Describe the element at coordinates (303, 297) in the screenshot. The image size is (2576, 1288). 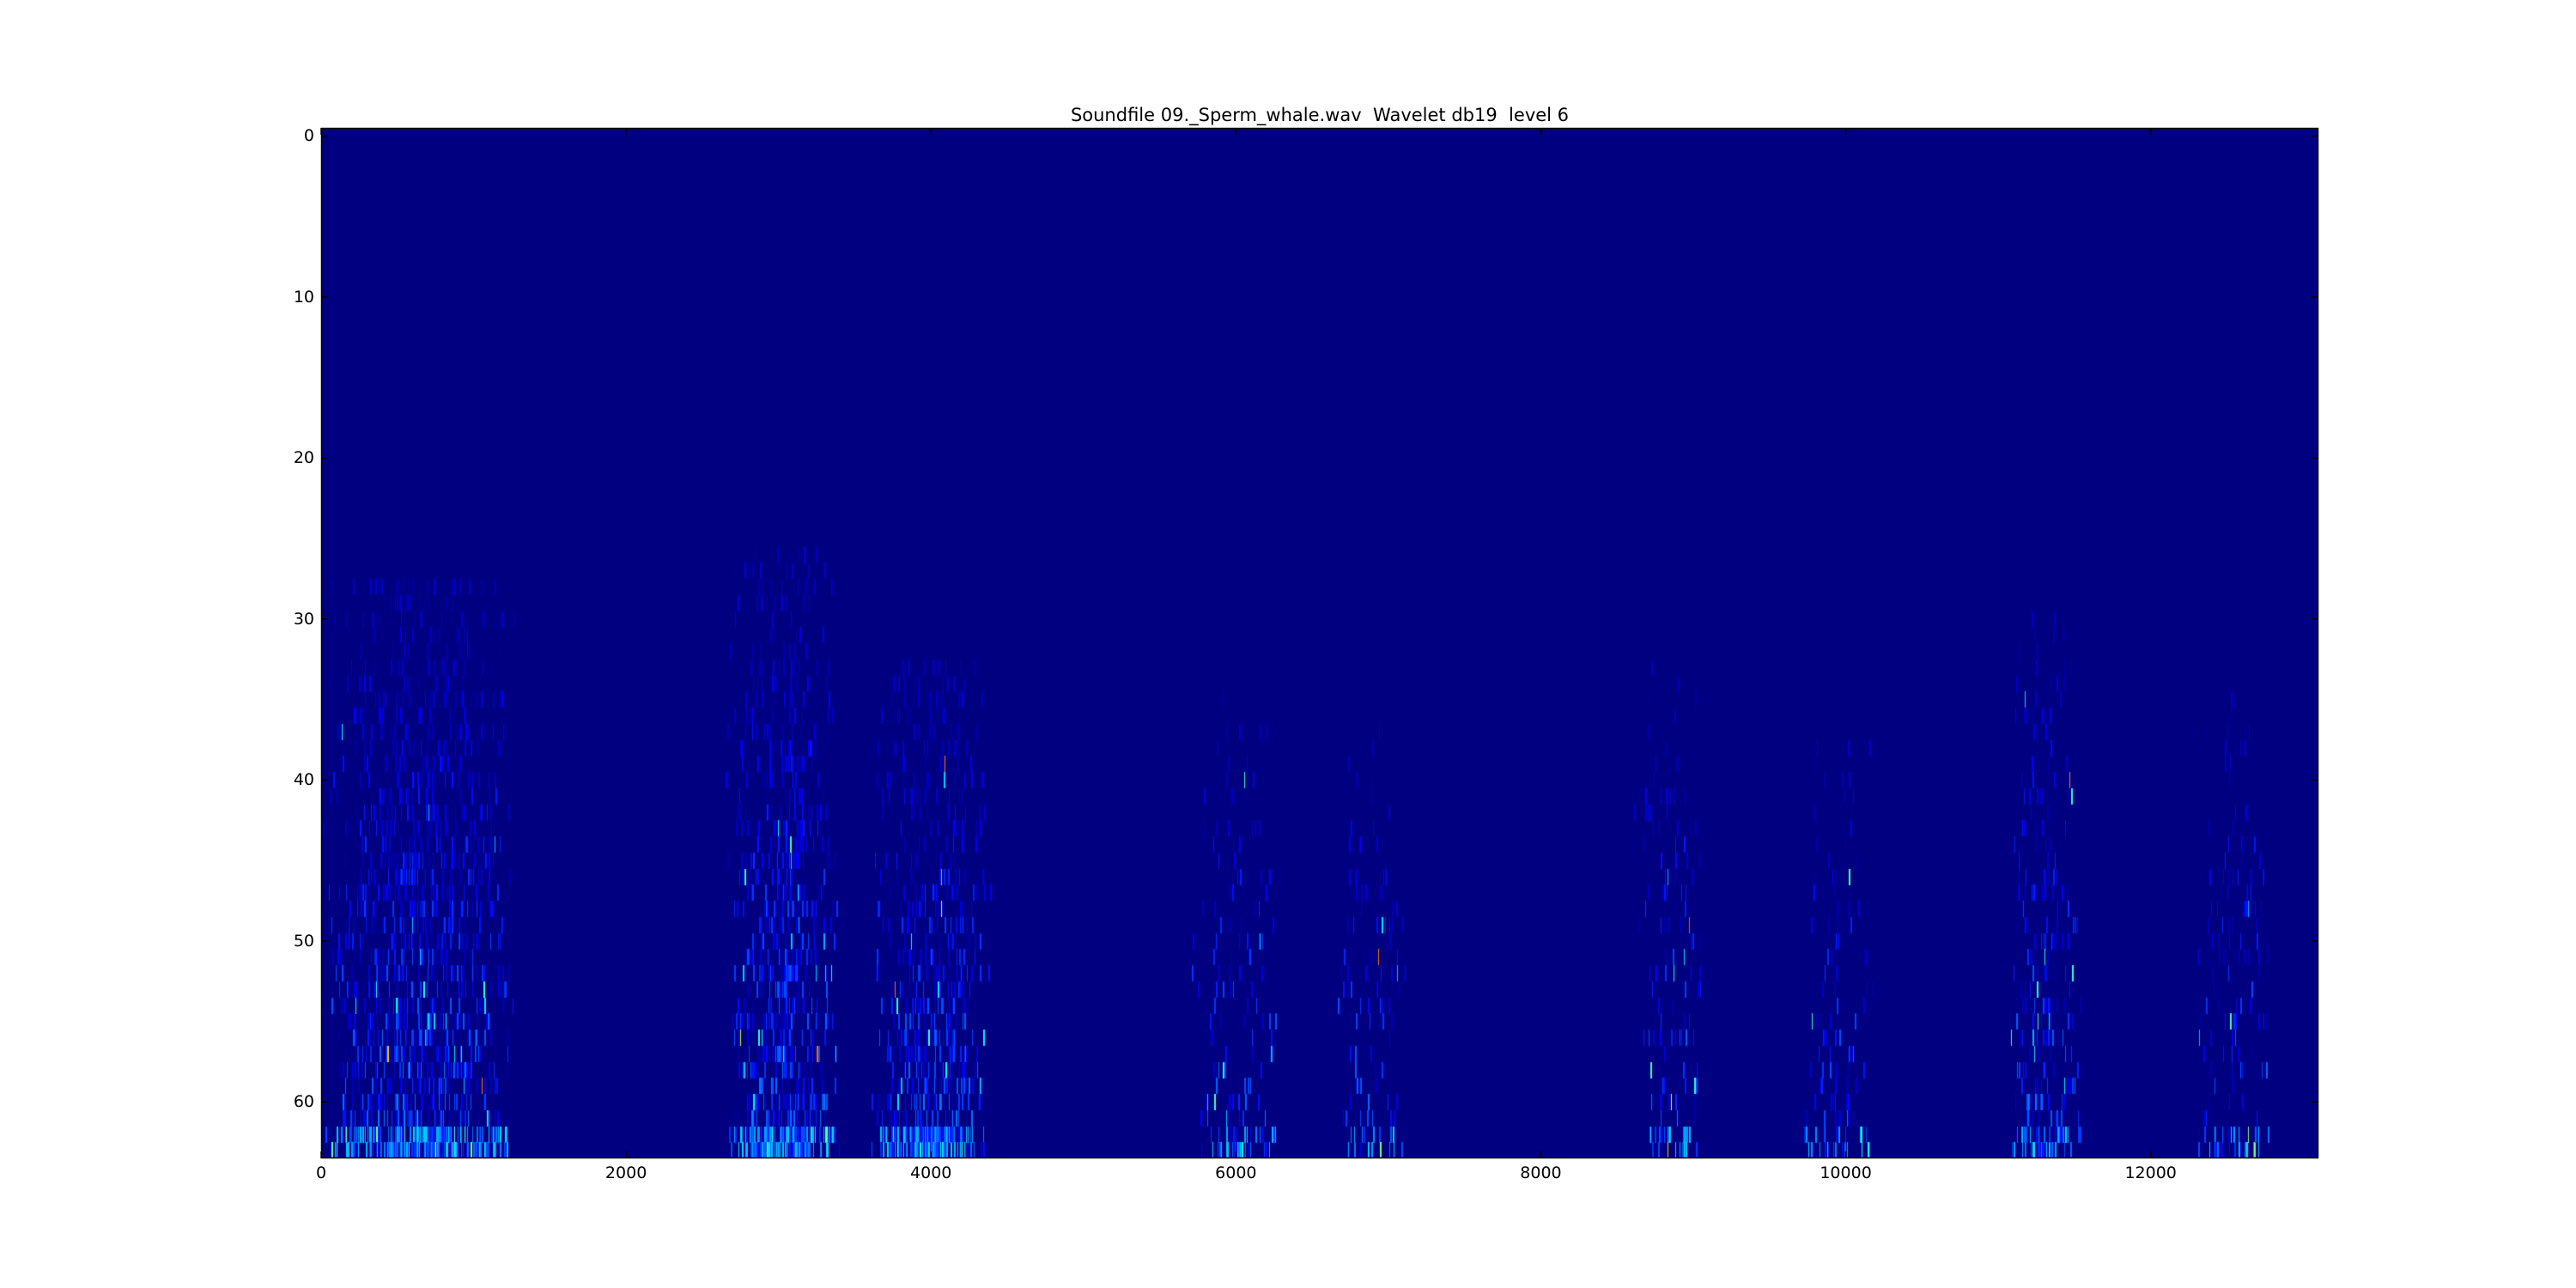
I see `y-tick-label: 10` at that location.